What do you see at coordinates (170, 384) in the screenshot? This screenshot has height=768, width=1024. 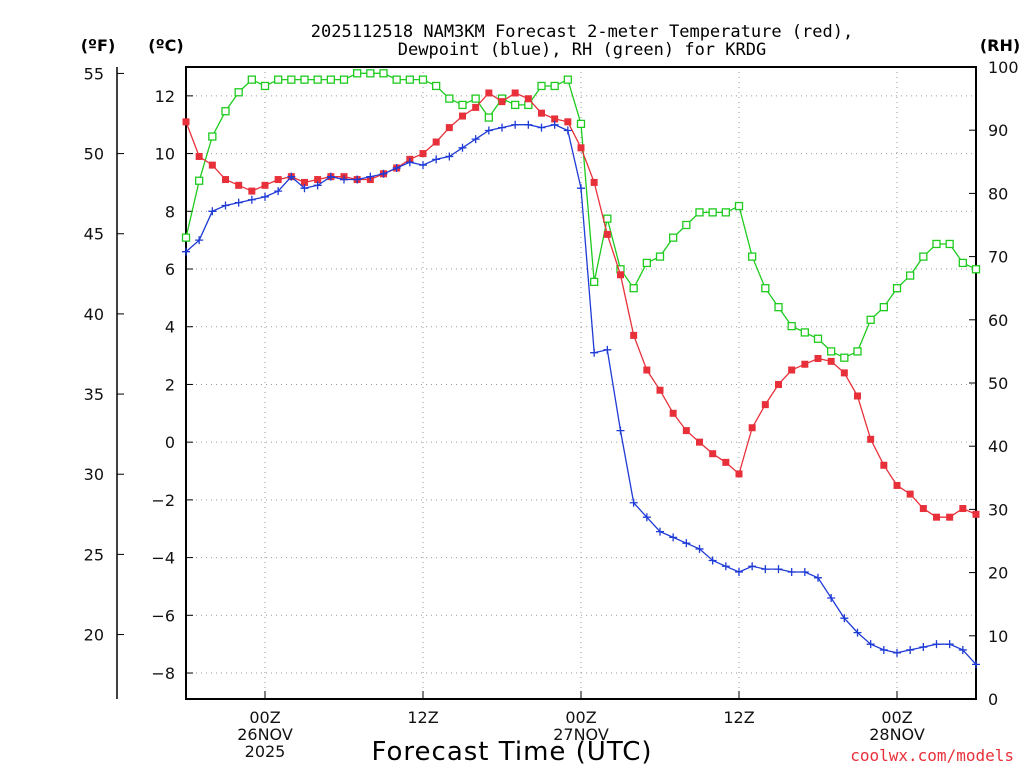 I see `celsius-tick-label: 2` at bounding box center [170, 384].